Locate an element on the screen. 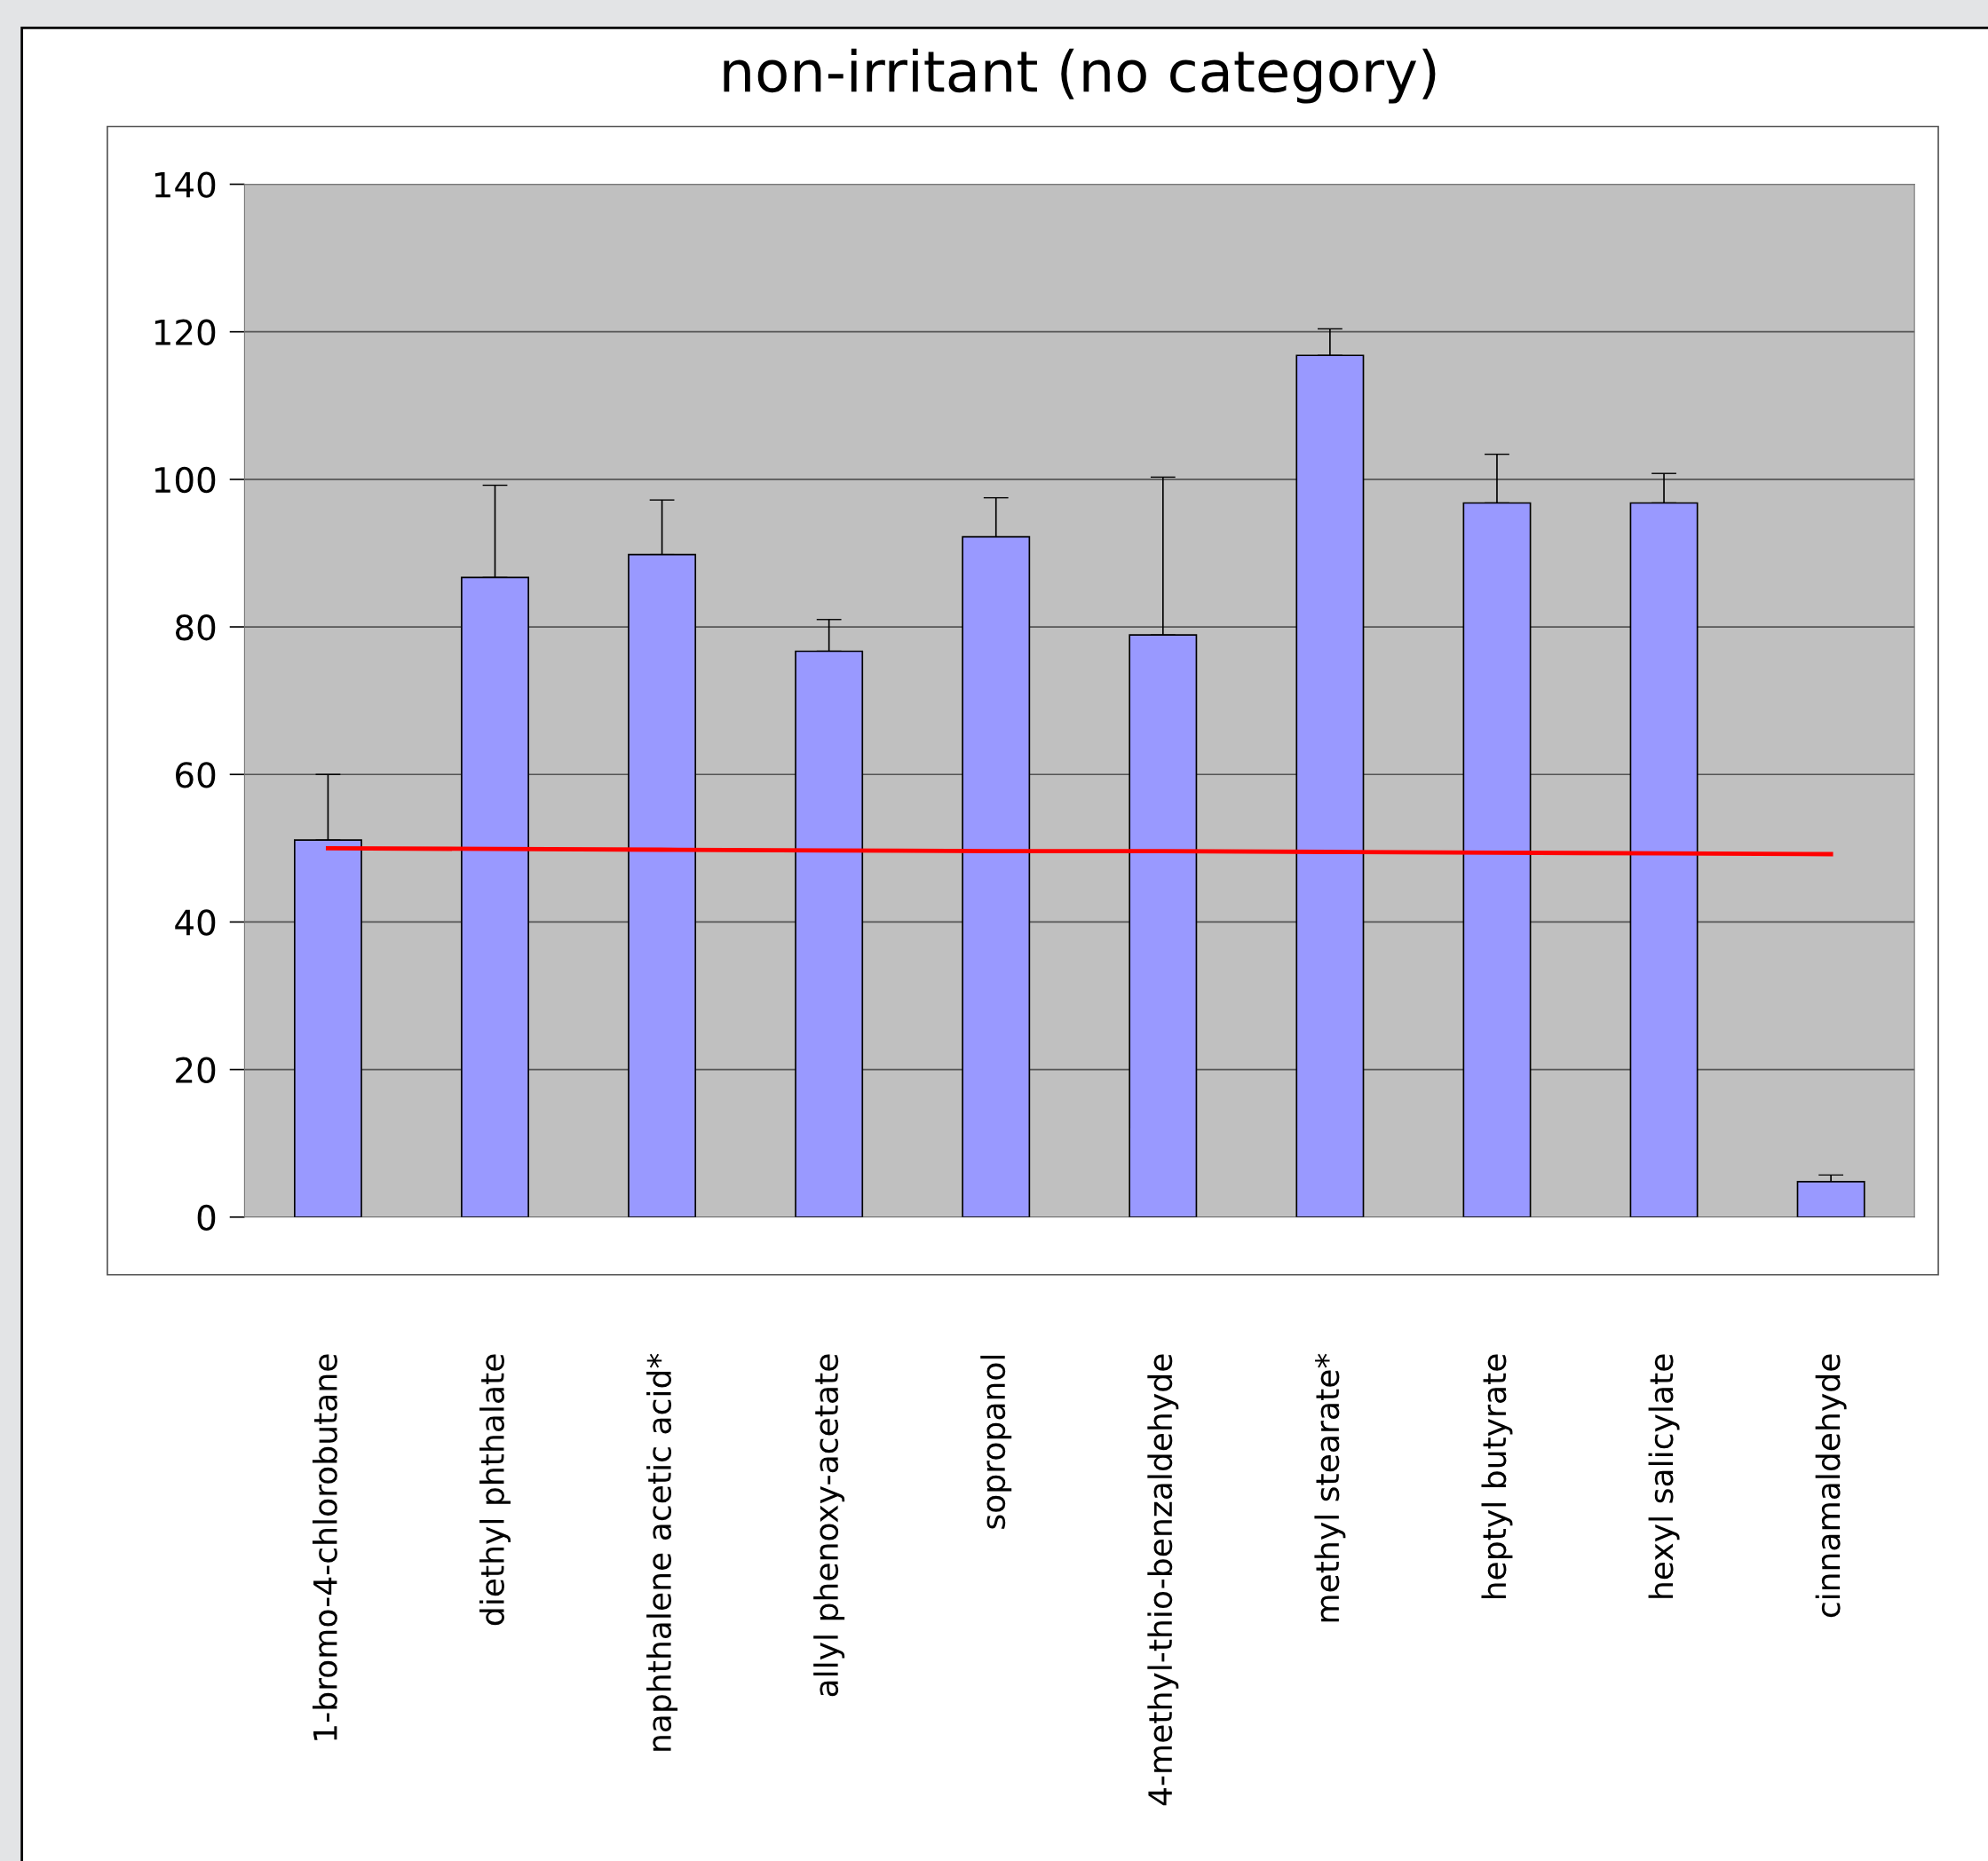 This screenshot has height=1861, width=1988. y-tick-label: 120 is located at coordinates (185, 332).